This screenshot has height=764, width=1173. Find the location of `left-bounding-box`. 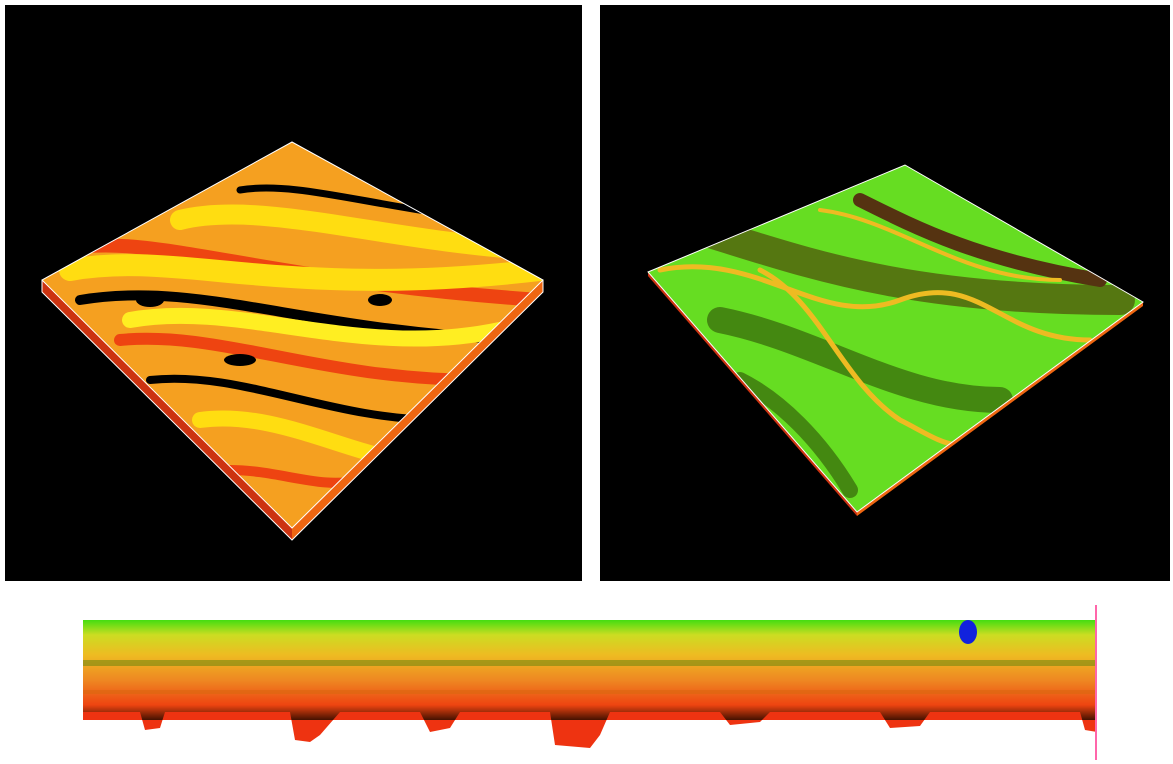

left-bounding-box is located at coordinates (292, 410).